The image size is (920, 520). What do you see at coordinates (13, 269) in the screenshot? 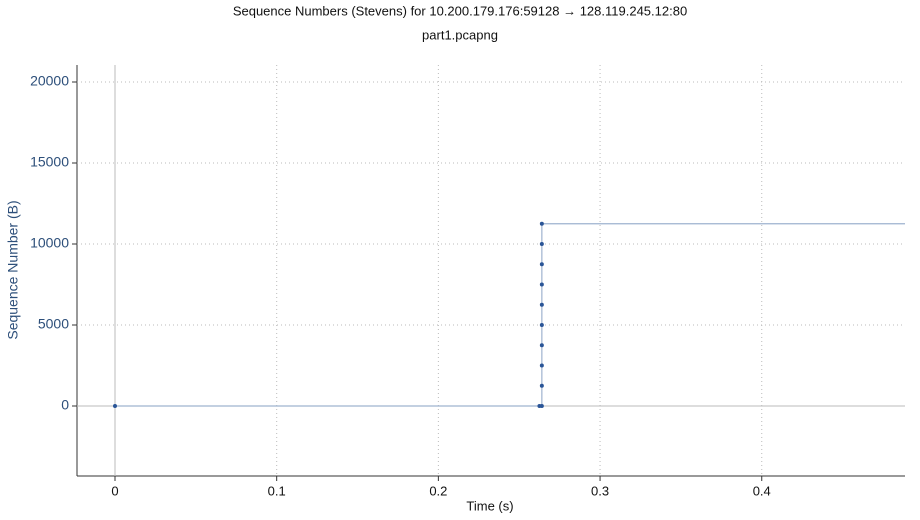
I see `y-axis-label: Sequence Number (B)` at bounding box center [13, 269].